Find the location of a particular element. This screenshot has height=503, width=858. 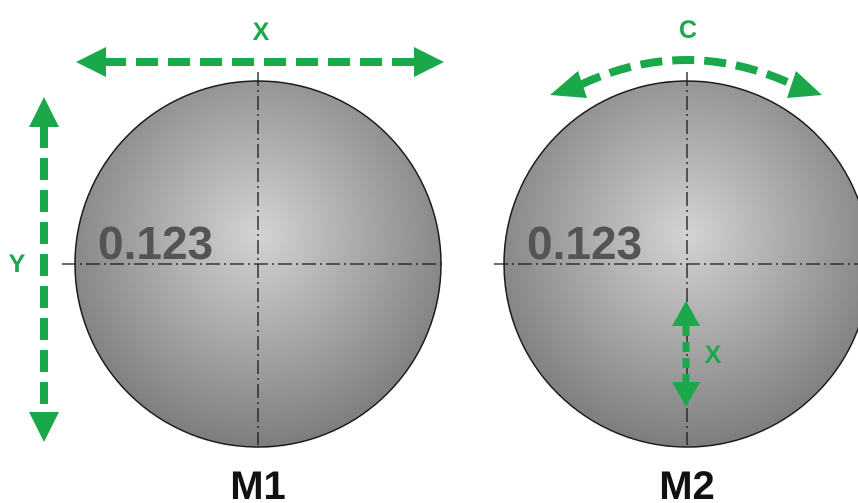

m1-mode-label: M1 is located at coordinates (258, 483).